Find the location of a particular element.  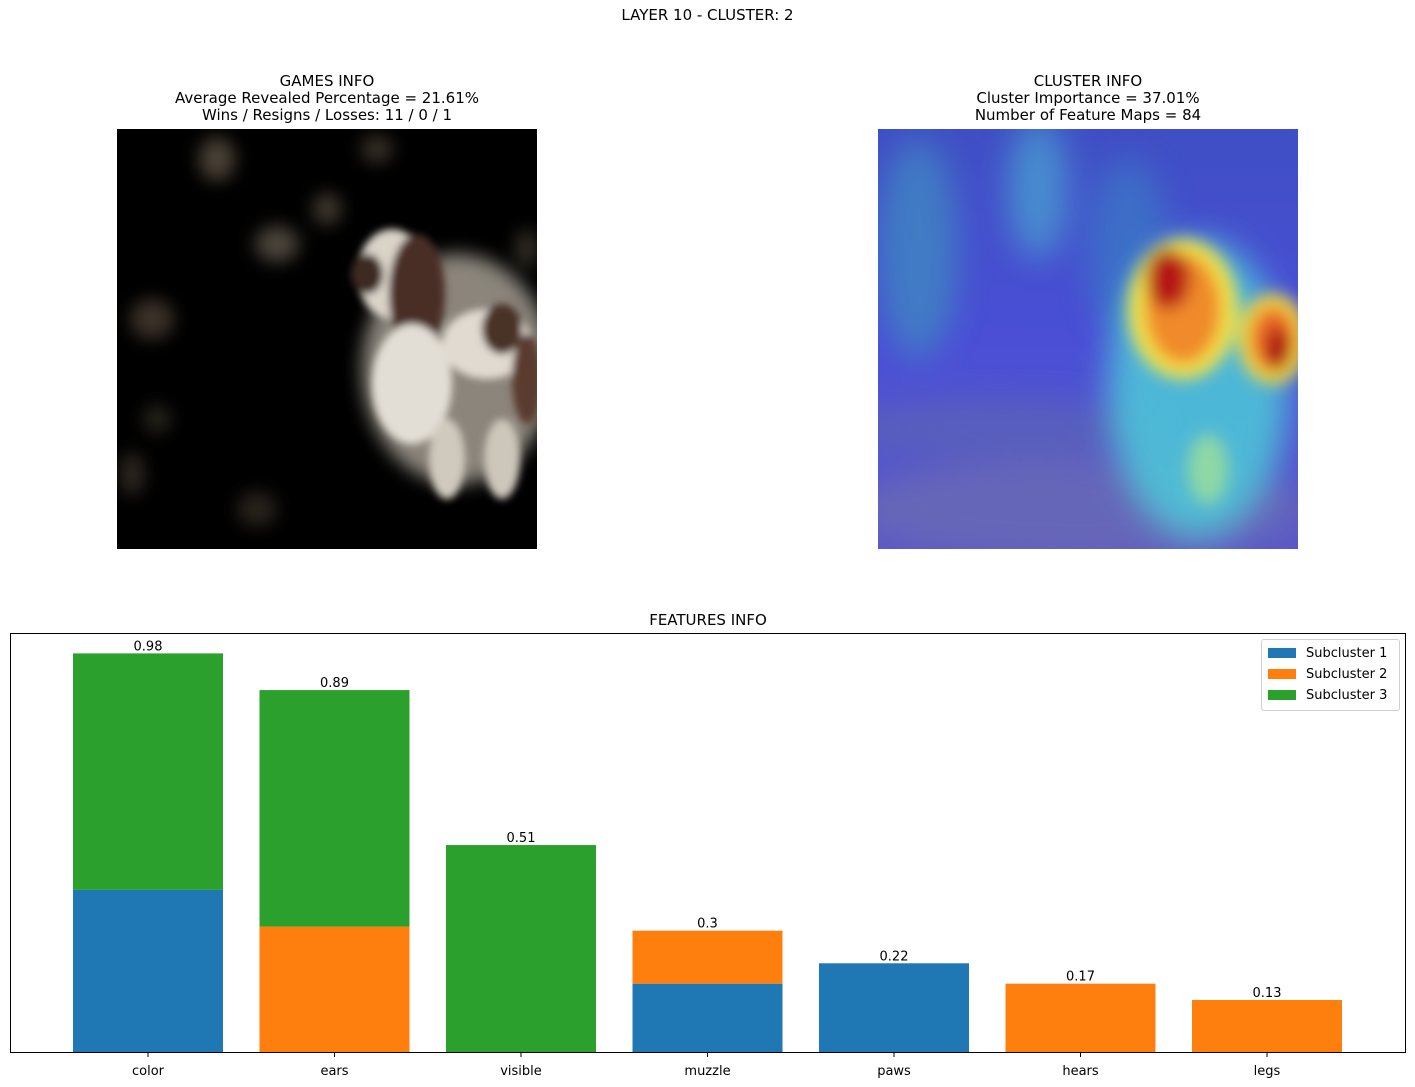

x-tick-label-muzzle: muzzle is located at coordinates (707, 1071).